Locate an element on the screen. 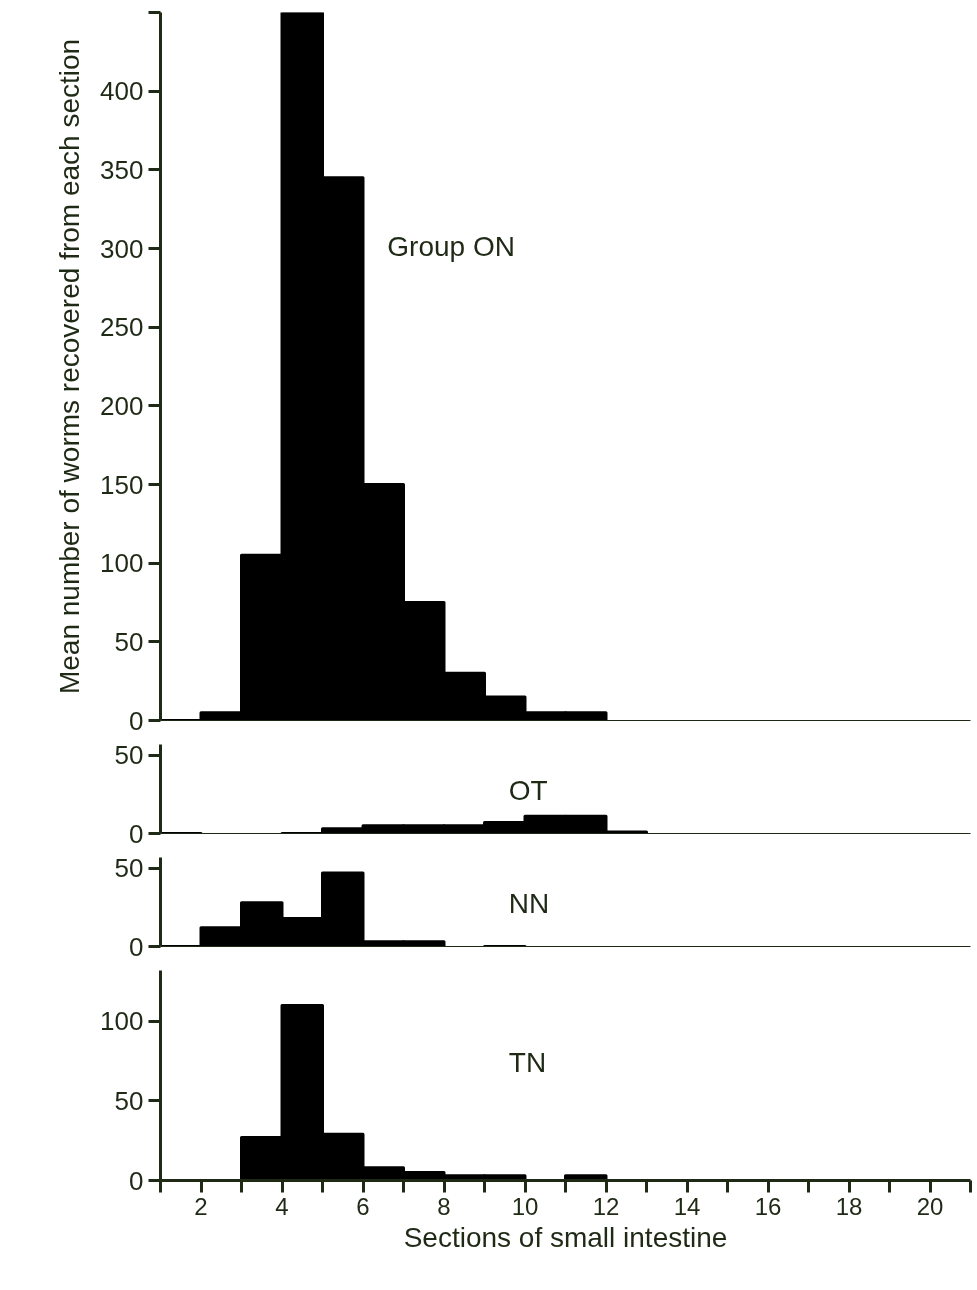 This screenshot has height=1290, width=977. x-tick-label: 2 is located at coordinates (201, 1206).